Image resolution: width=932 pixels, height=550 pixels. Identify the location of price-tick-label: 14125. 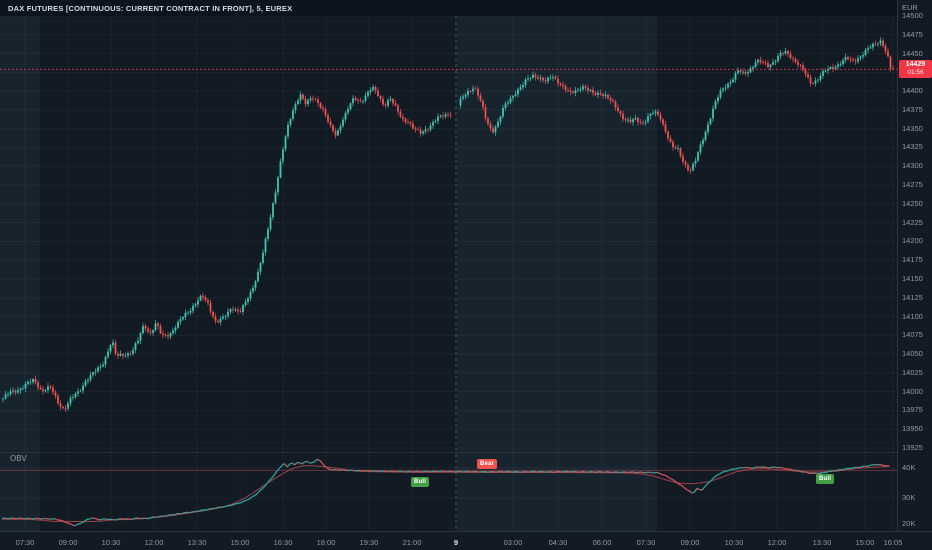
(912, 297).